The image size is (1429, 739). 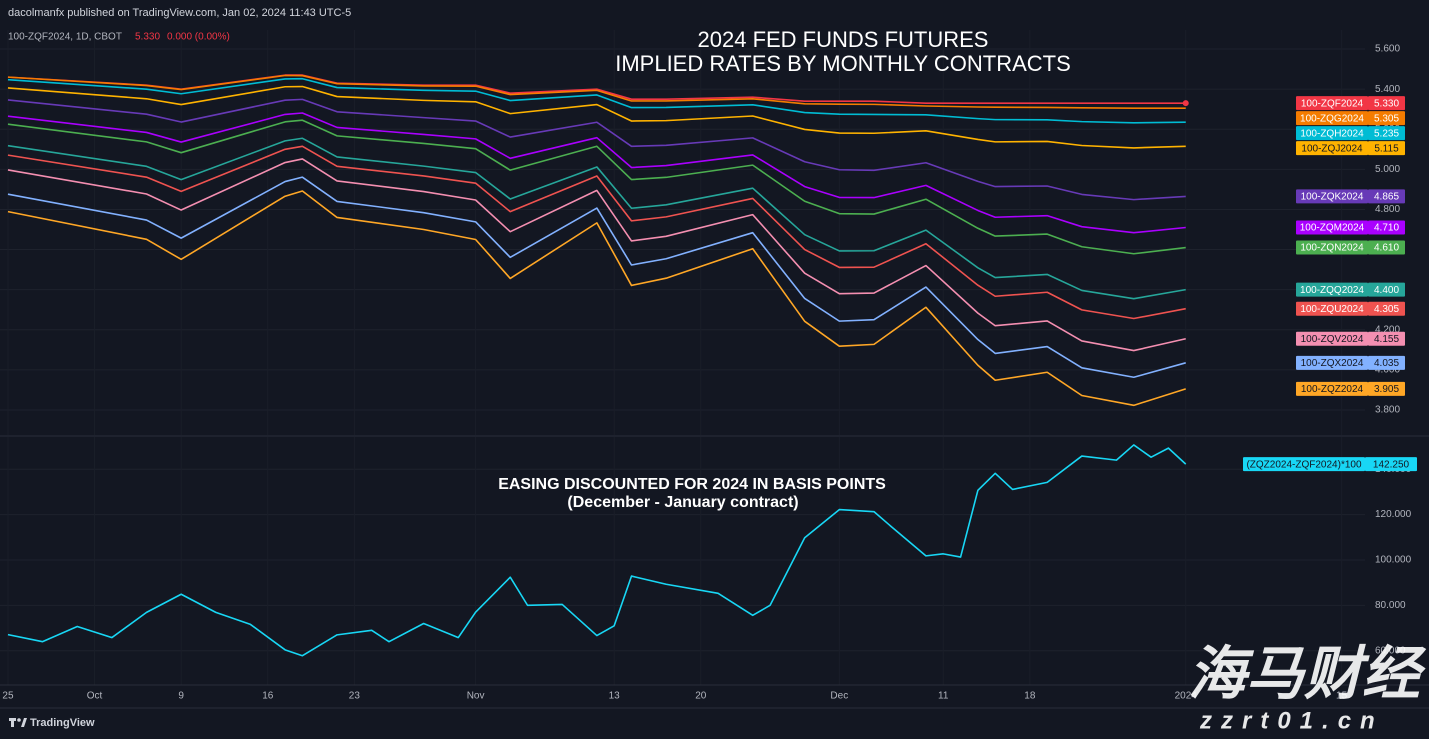 I want to click on last-point, so click(x=1185, y=103).